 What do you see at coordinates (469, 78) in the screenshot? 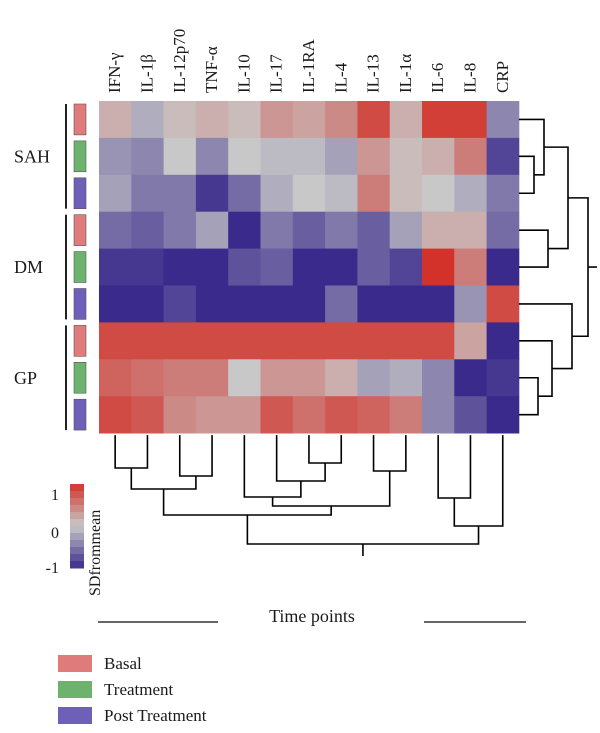
I see `column-label: IL-8` at bounding box center [469, 78].